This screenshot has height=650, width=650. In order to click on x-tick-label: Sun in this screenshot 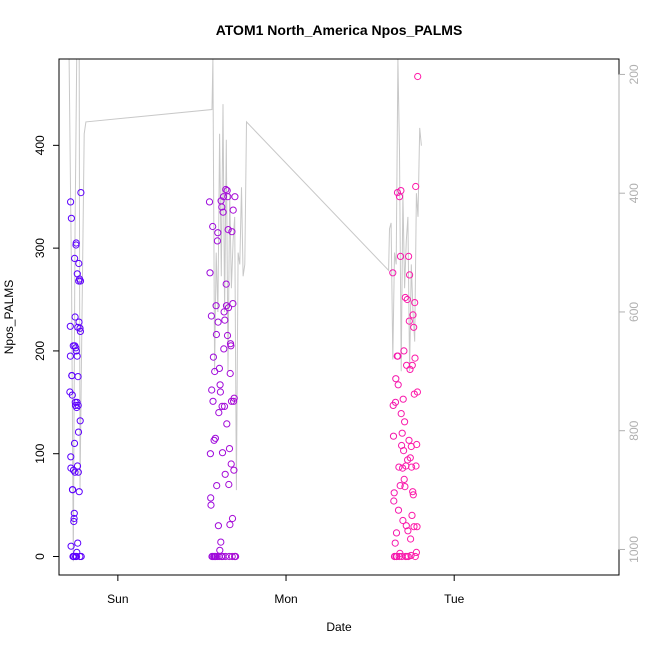, I will do `click(117, 599)`.